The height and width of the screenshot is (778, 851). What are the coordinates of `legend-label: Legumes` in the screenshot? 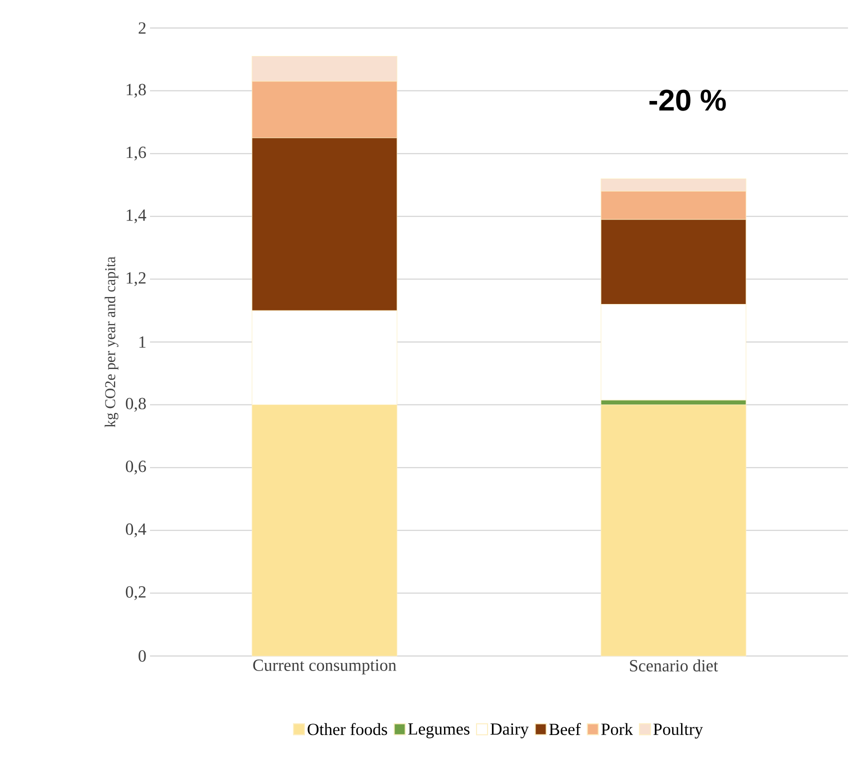 It's located at (439, 730).